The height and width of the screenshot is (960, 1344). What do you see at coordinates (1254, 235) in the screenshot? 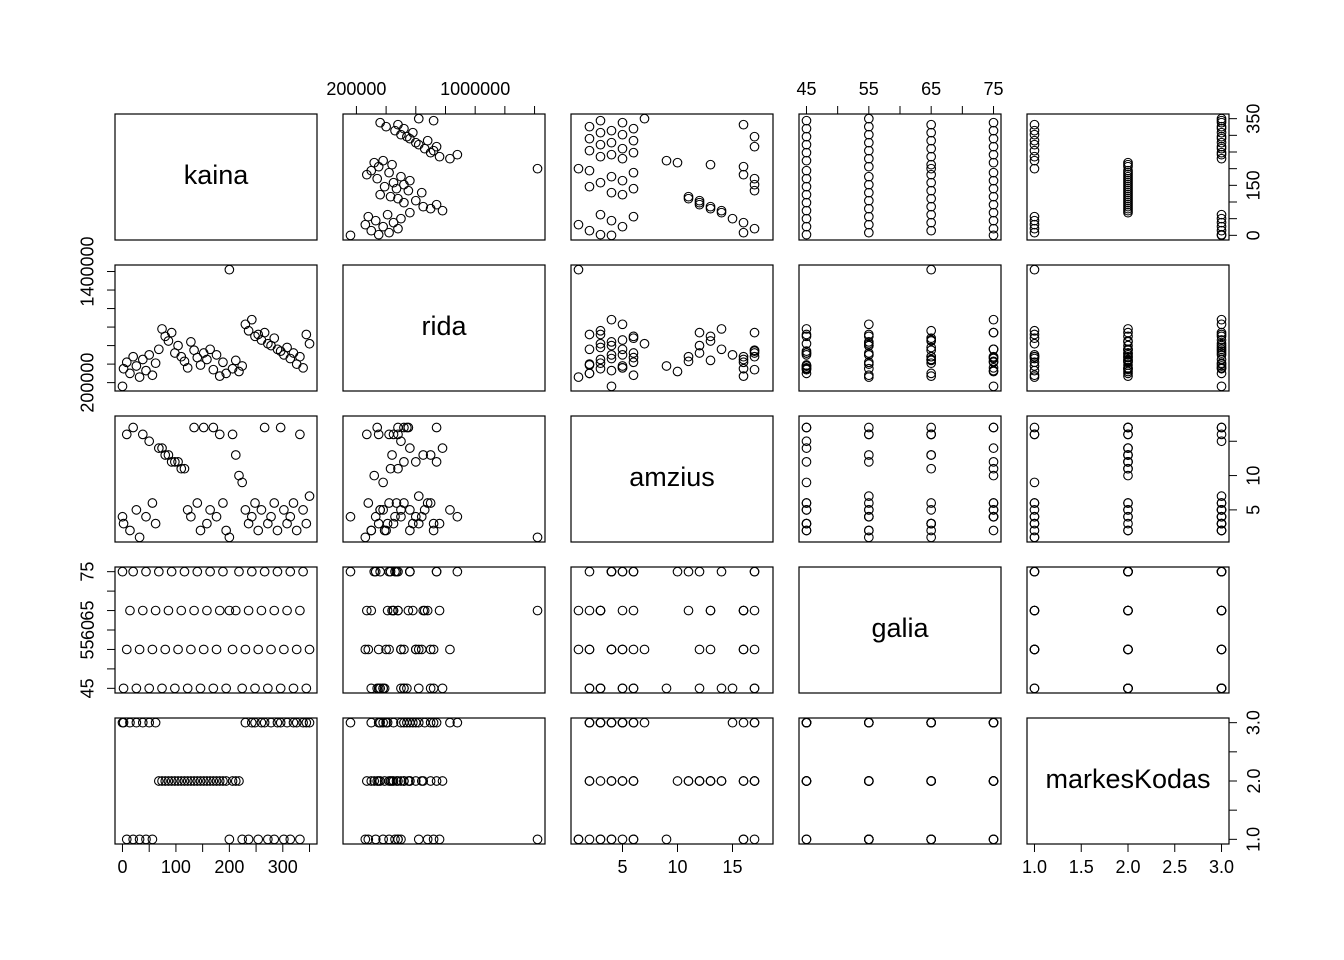
I see `tick-label: 0` at bounding box center [1254, 235].